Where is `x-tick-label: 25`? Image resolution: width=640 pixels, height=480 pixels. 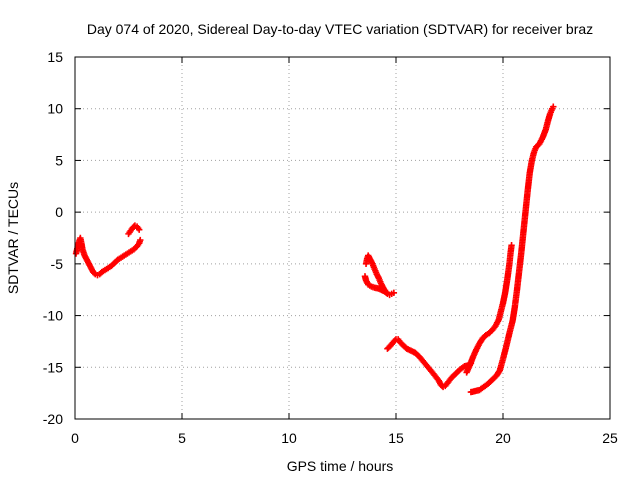
x-tick-label: 25 is located at coordinates (610, 438).